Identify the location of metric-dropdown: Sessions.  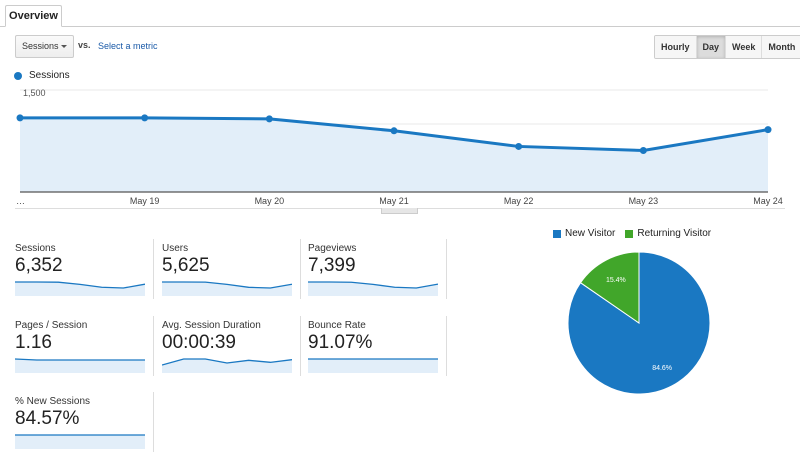
(44, 46).